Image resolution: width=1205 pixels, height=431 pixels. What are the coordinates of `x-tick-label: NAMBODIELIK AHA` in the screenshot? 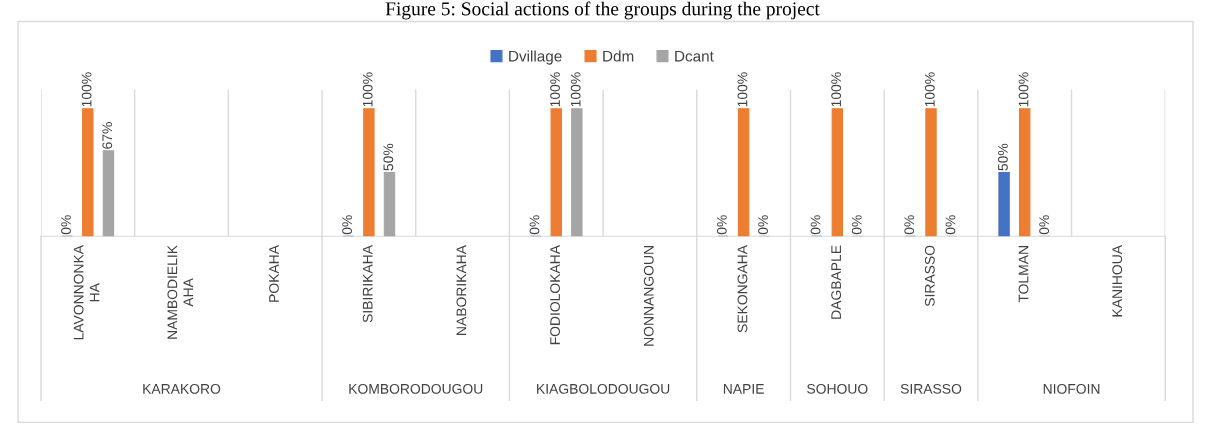 It's located at (180, 292).